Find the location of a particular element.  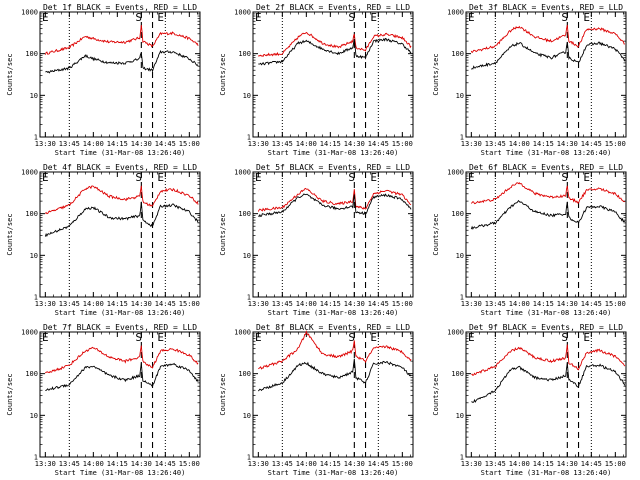

panel-title: Det 7f BLACK = Events, RED = LLD is located at coordinates (120, 327).